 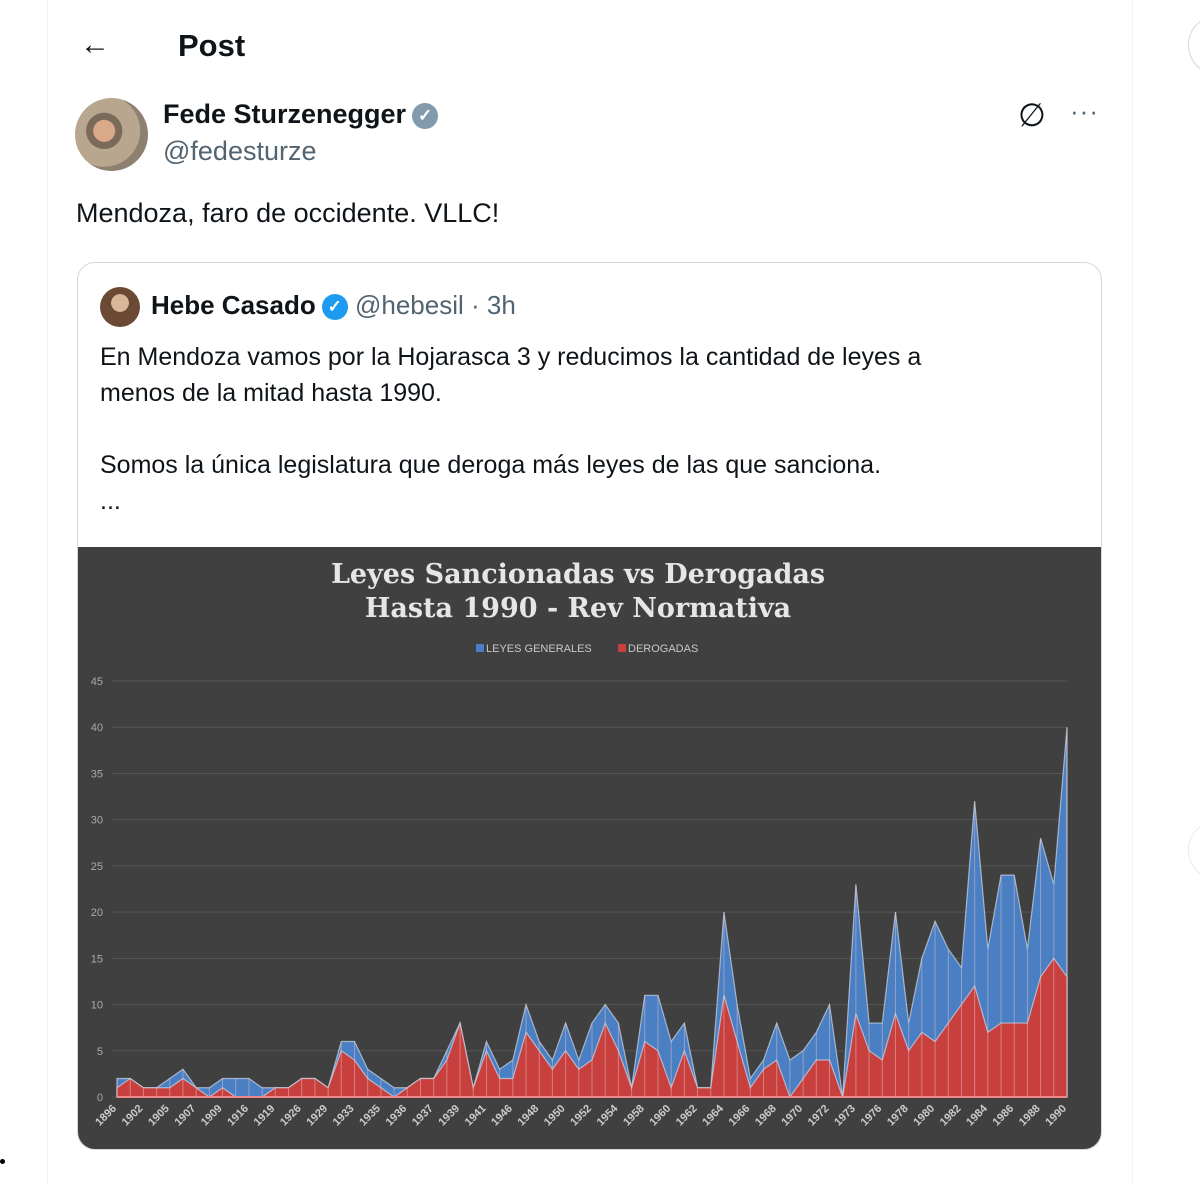 I want to click on x-tick-label: 1936, so click(x=397, y=1116).